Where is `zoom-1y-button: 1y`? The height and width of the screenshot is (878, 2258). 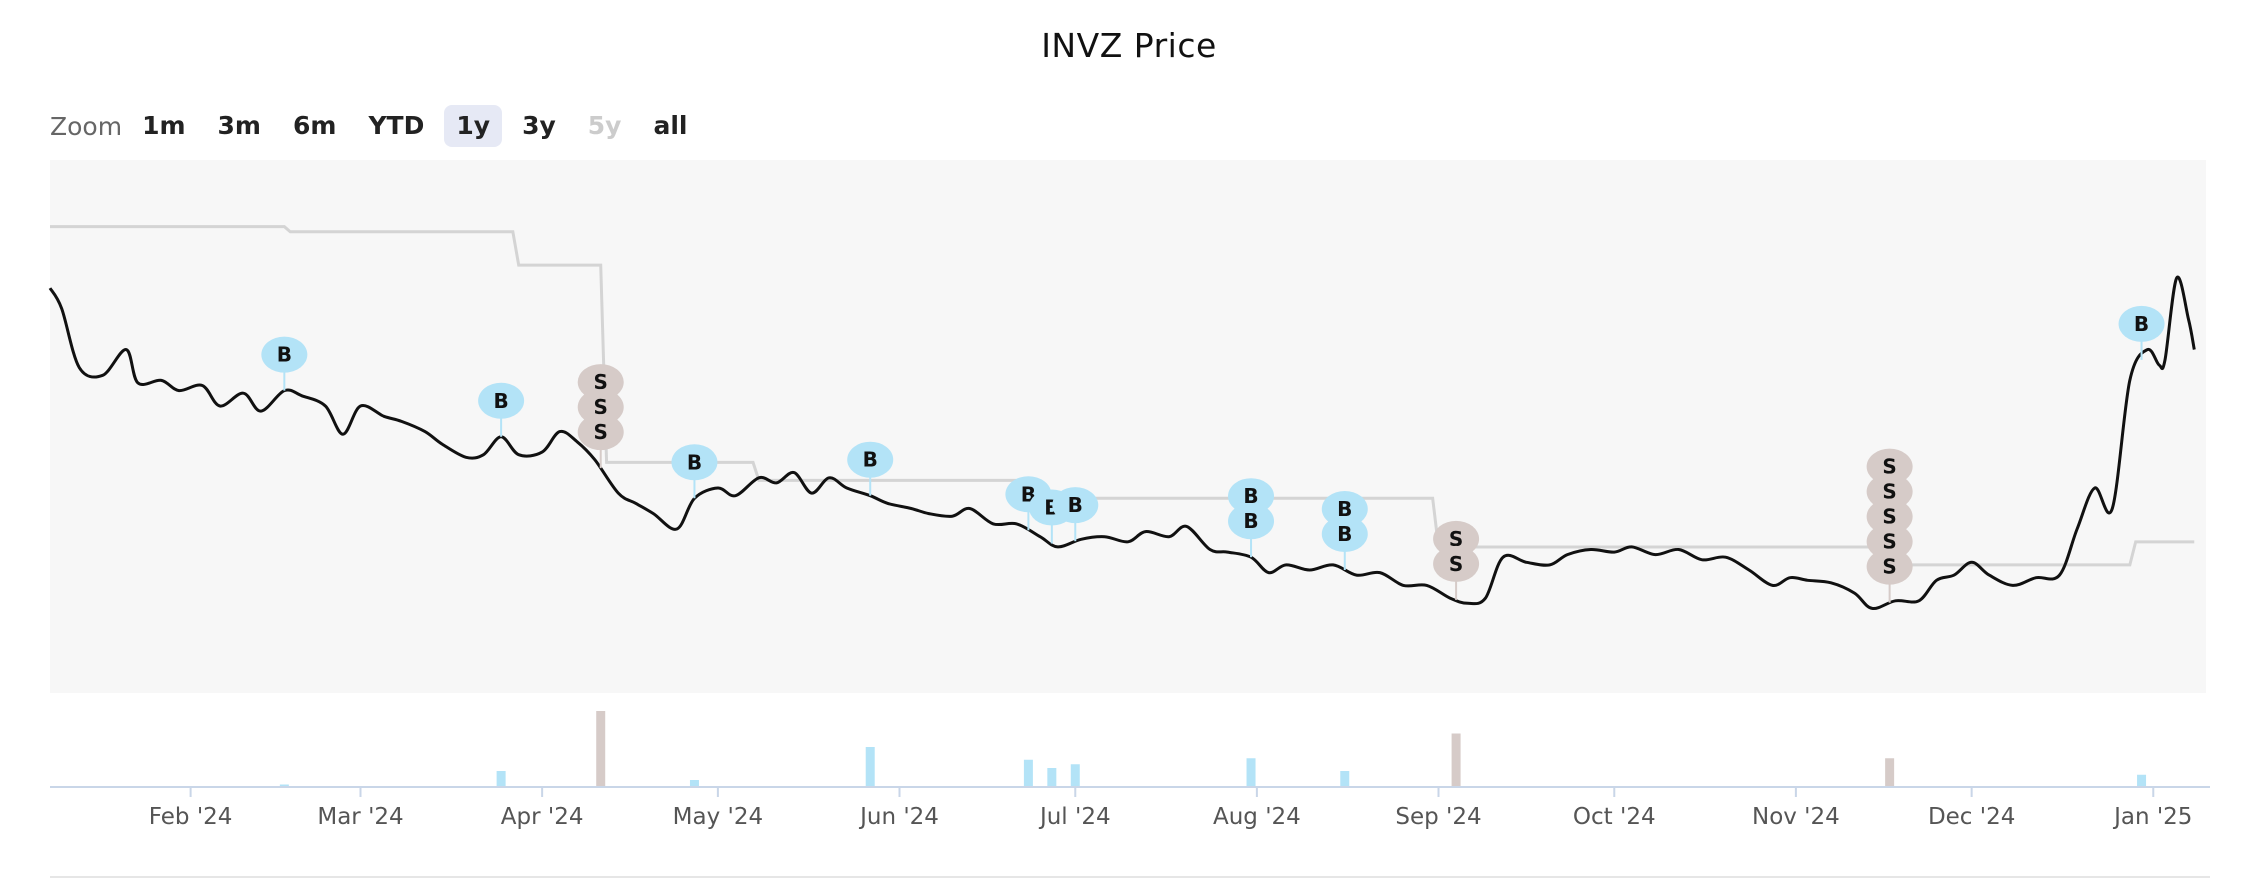
zoom-1y-button: 1y is located at coordinates (473, 126).